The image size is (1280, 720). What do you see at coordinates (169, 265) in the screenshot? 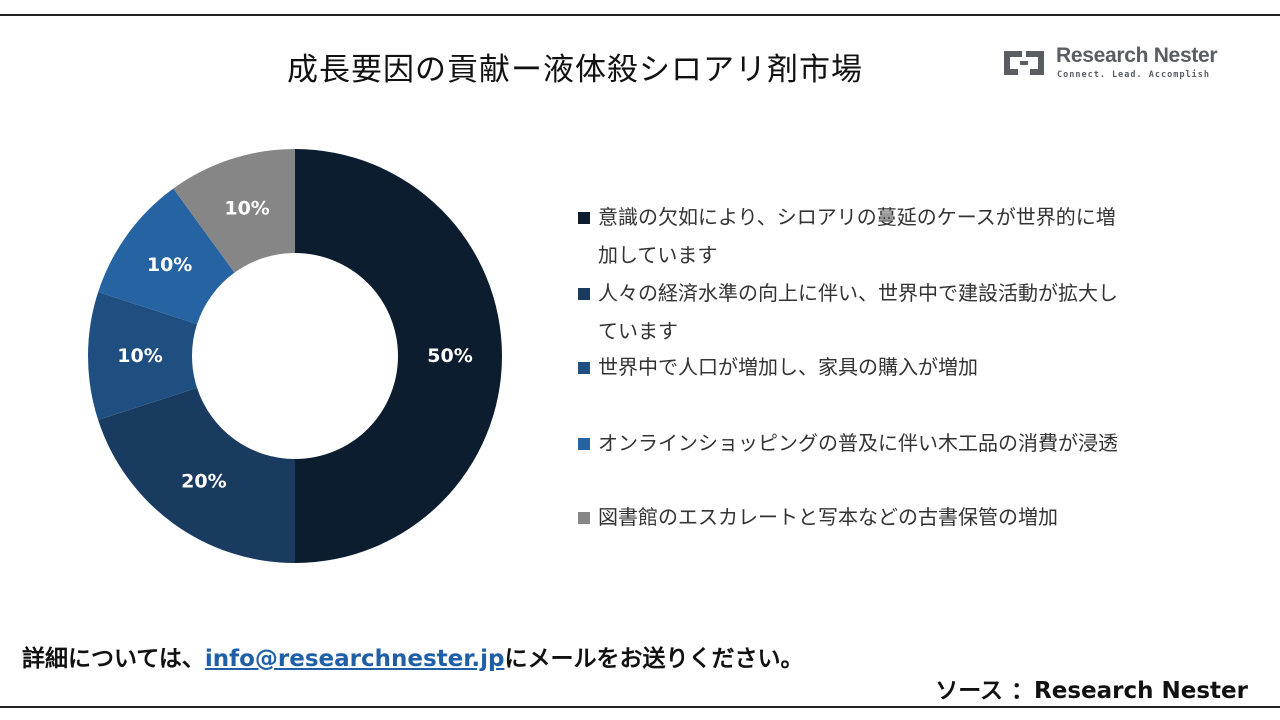
I see `slice-value-label-4: 10%` at bounding box center [169, 265].